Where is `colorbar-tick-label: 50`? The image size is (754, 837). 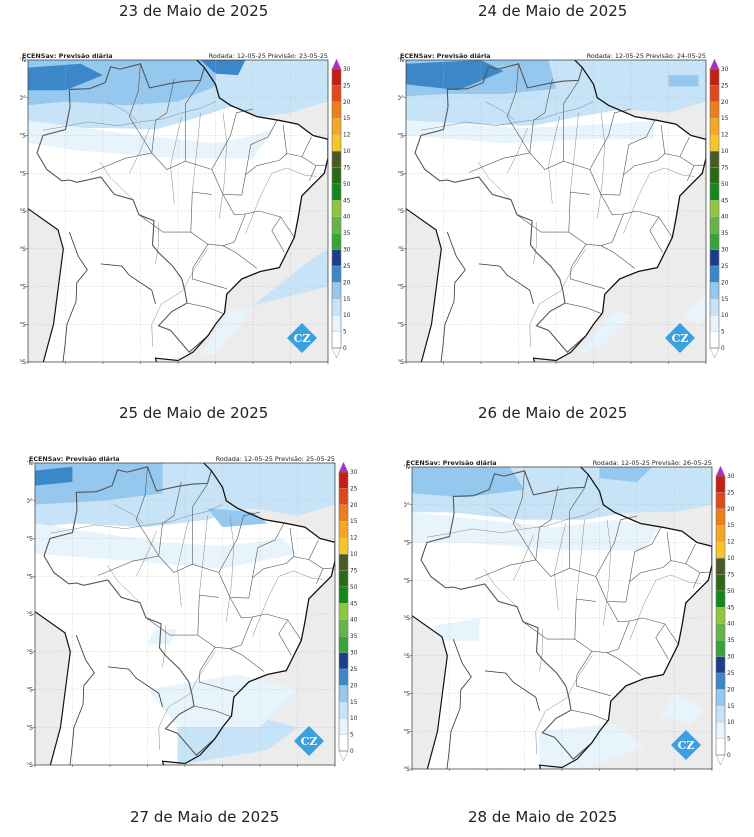 colorbar-tick-label: 50 is located at coordinates (724, 185).